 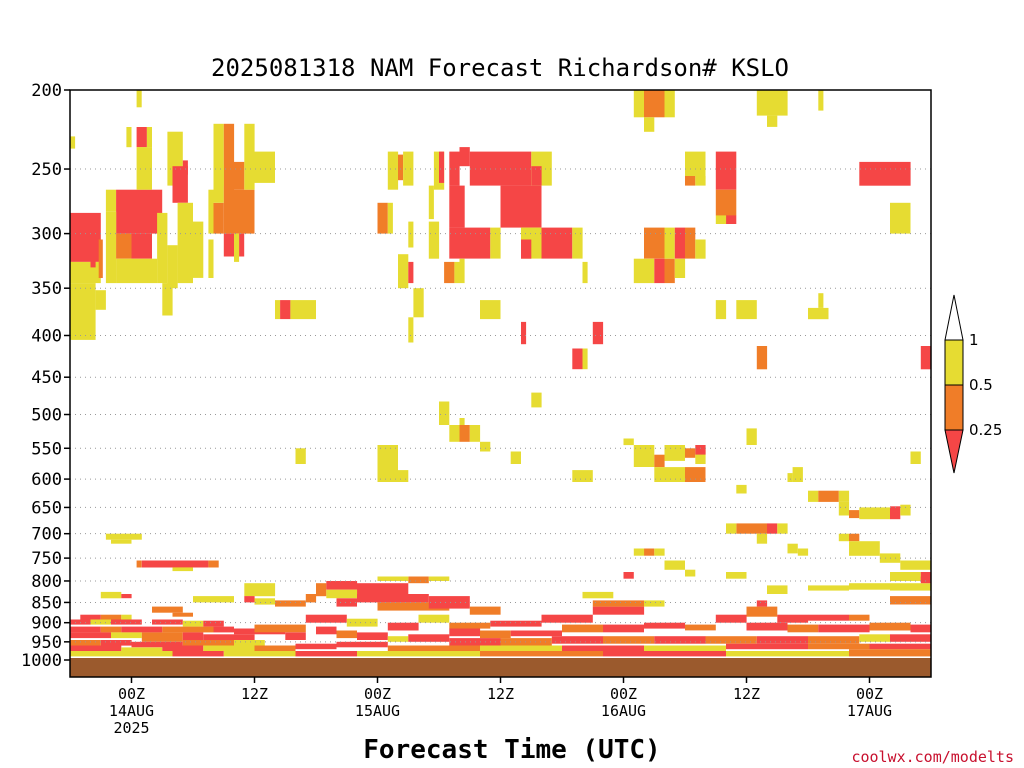 I want to click on legend-label: 0.5, so click(x=981, y=385).